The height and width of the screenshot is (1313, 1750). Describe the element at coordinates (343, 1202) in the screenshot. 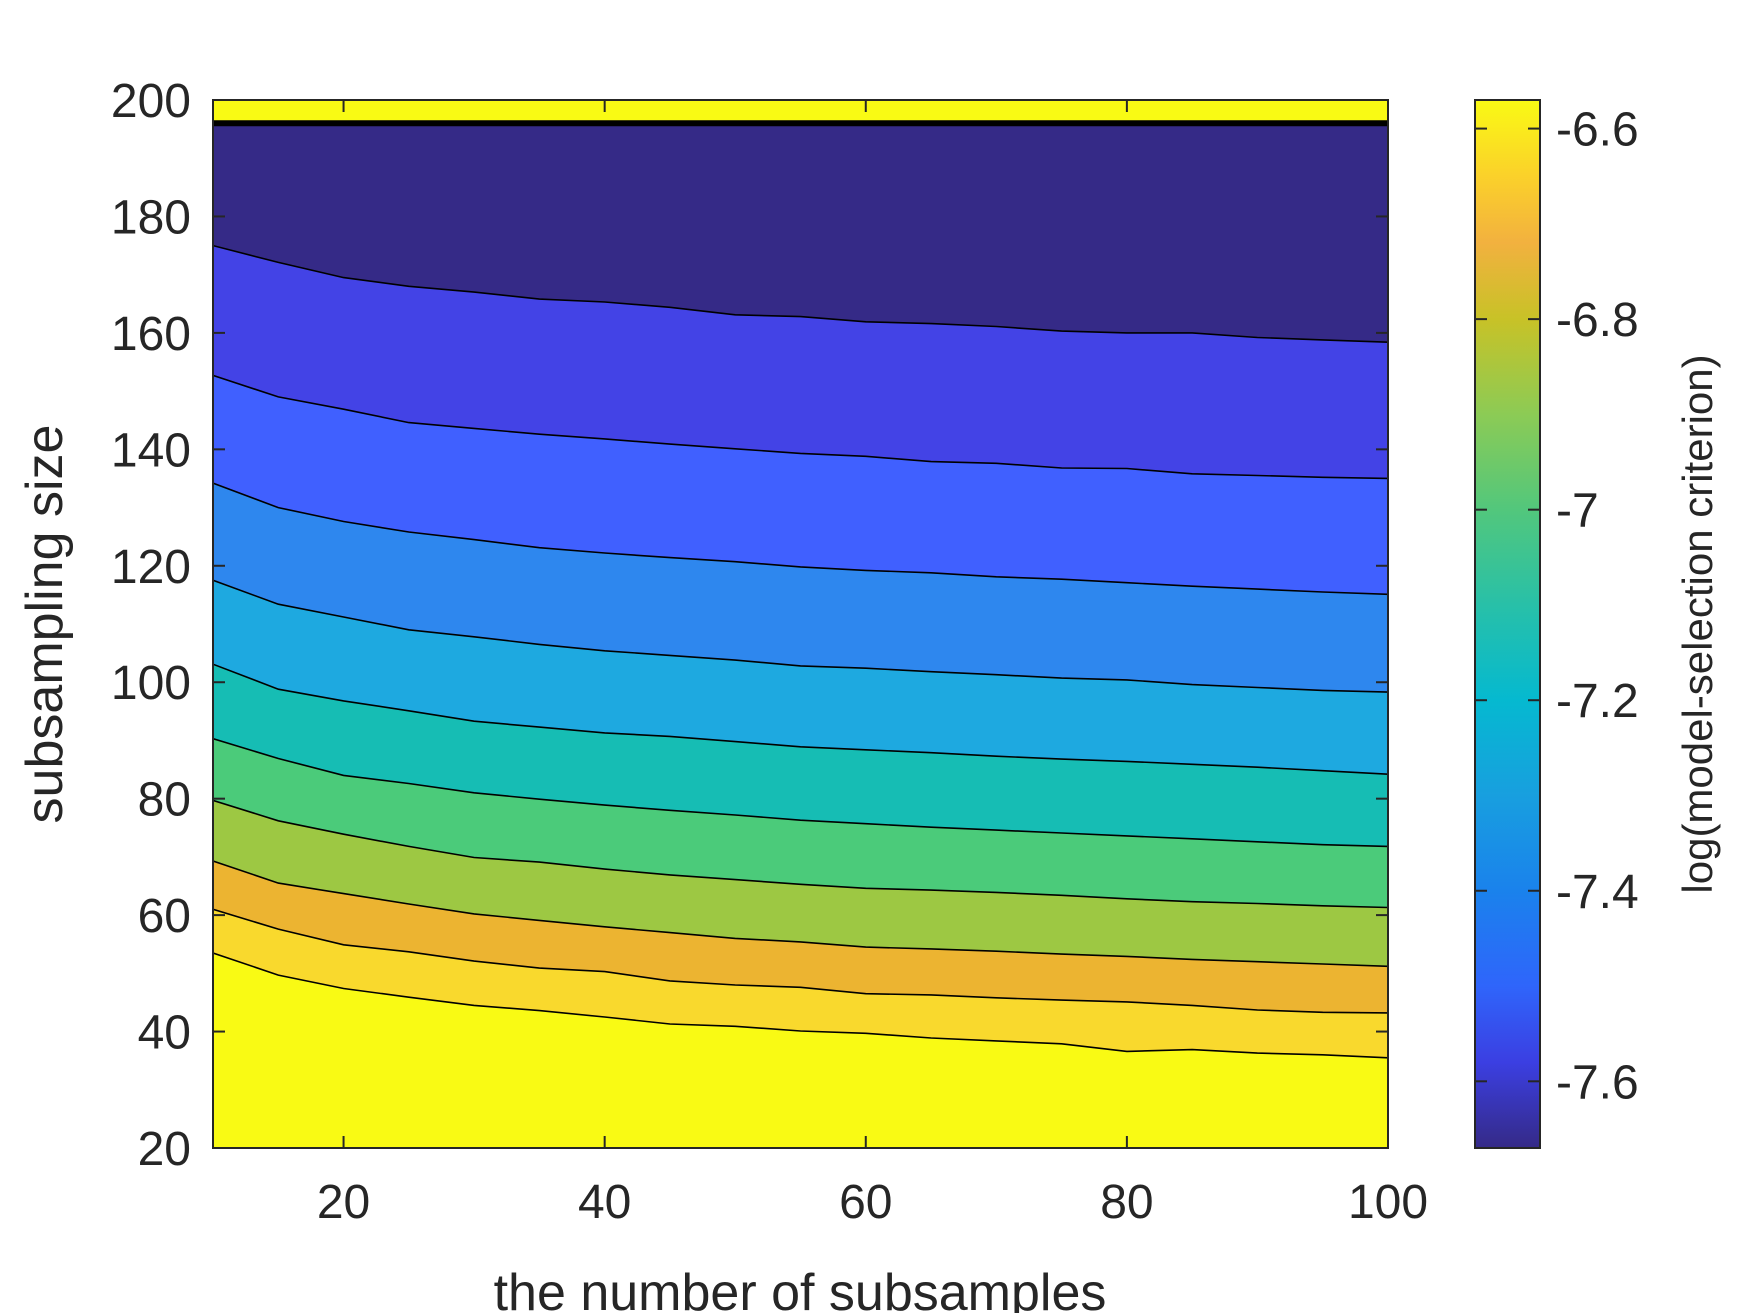

I see `x-tick-label: 20` at that location.